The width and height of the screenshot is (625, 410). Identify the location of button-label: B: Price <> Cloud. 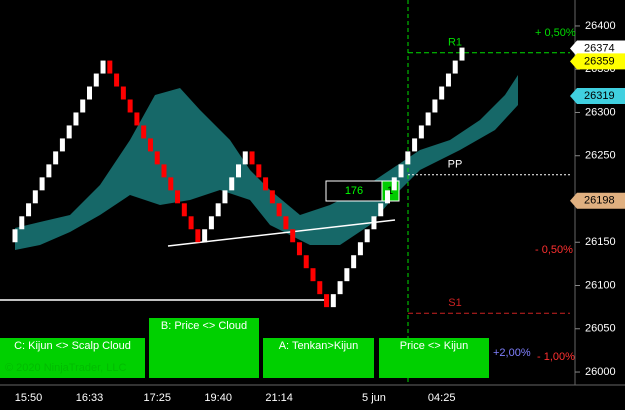
(204, 326).